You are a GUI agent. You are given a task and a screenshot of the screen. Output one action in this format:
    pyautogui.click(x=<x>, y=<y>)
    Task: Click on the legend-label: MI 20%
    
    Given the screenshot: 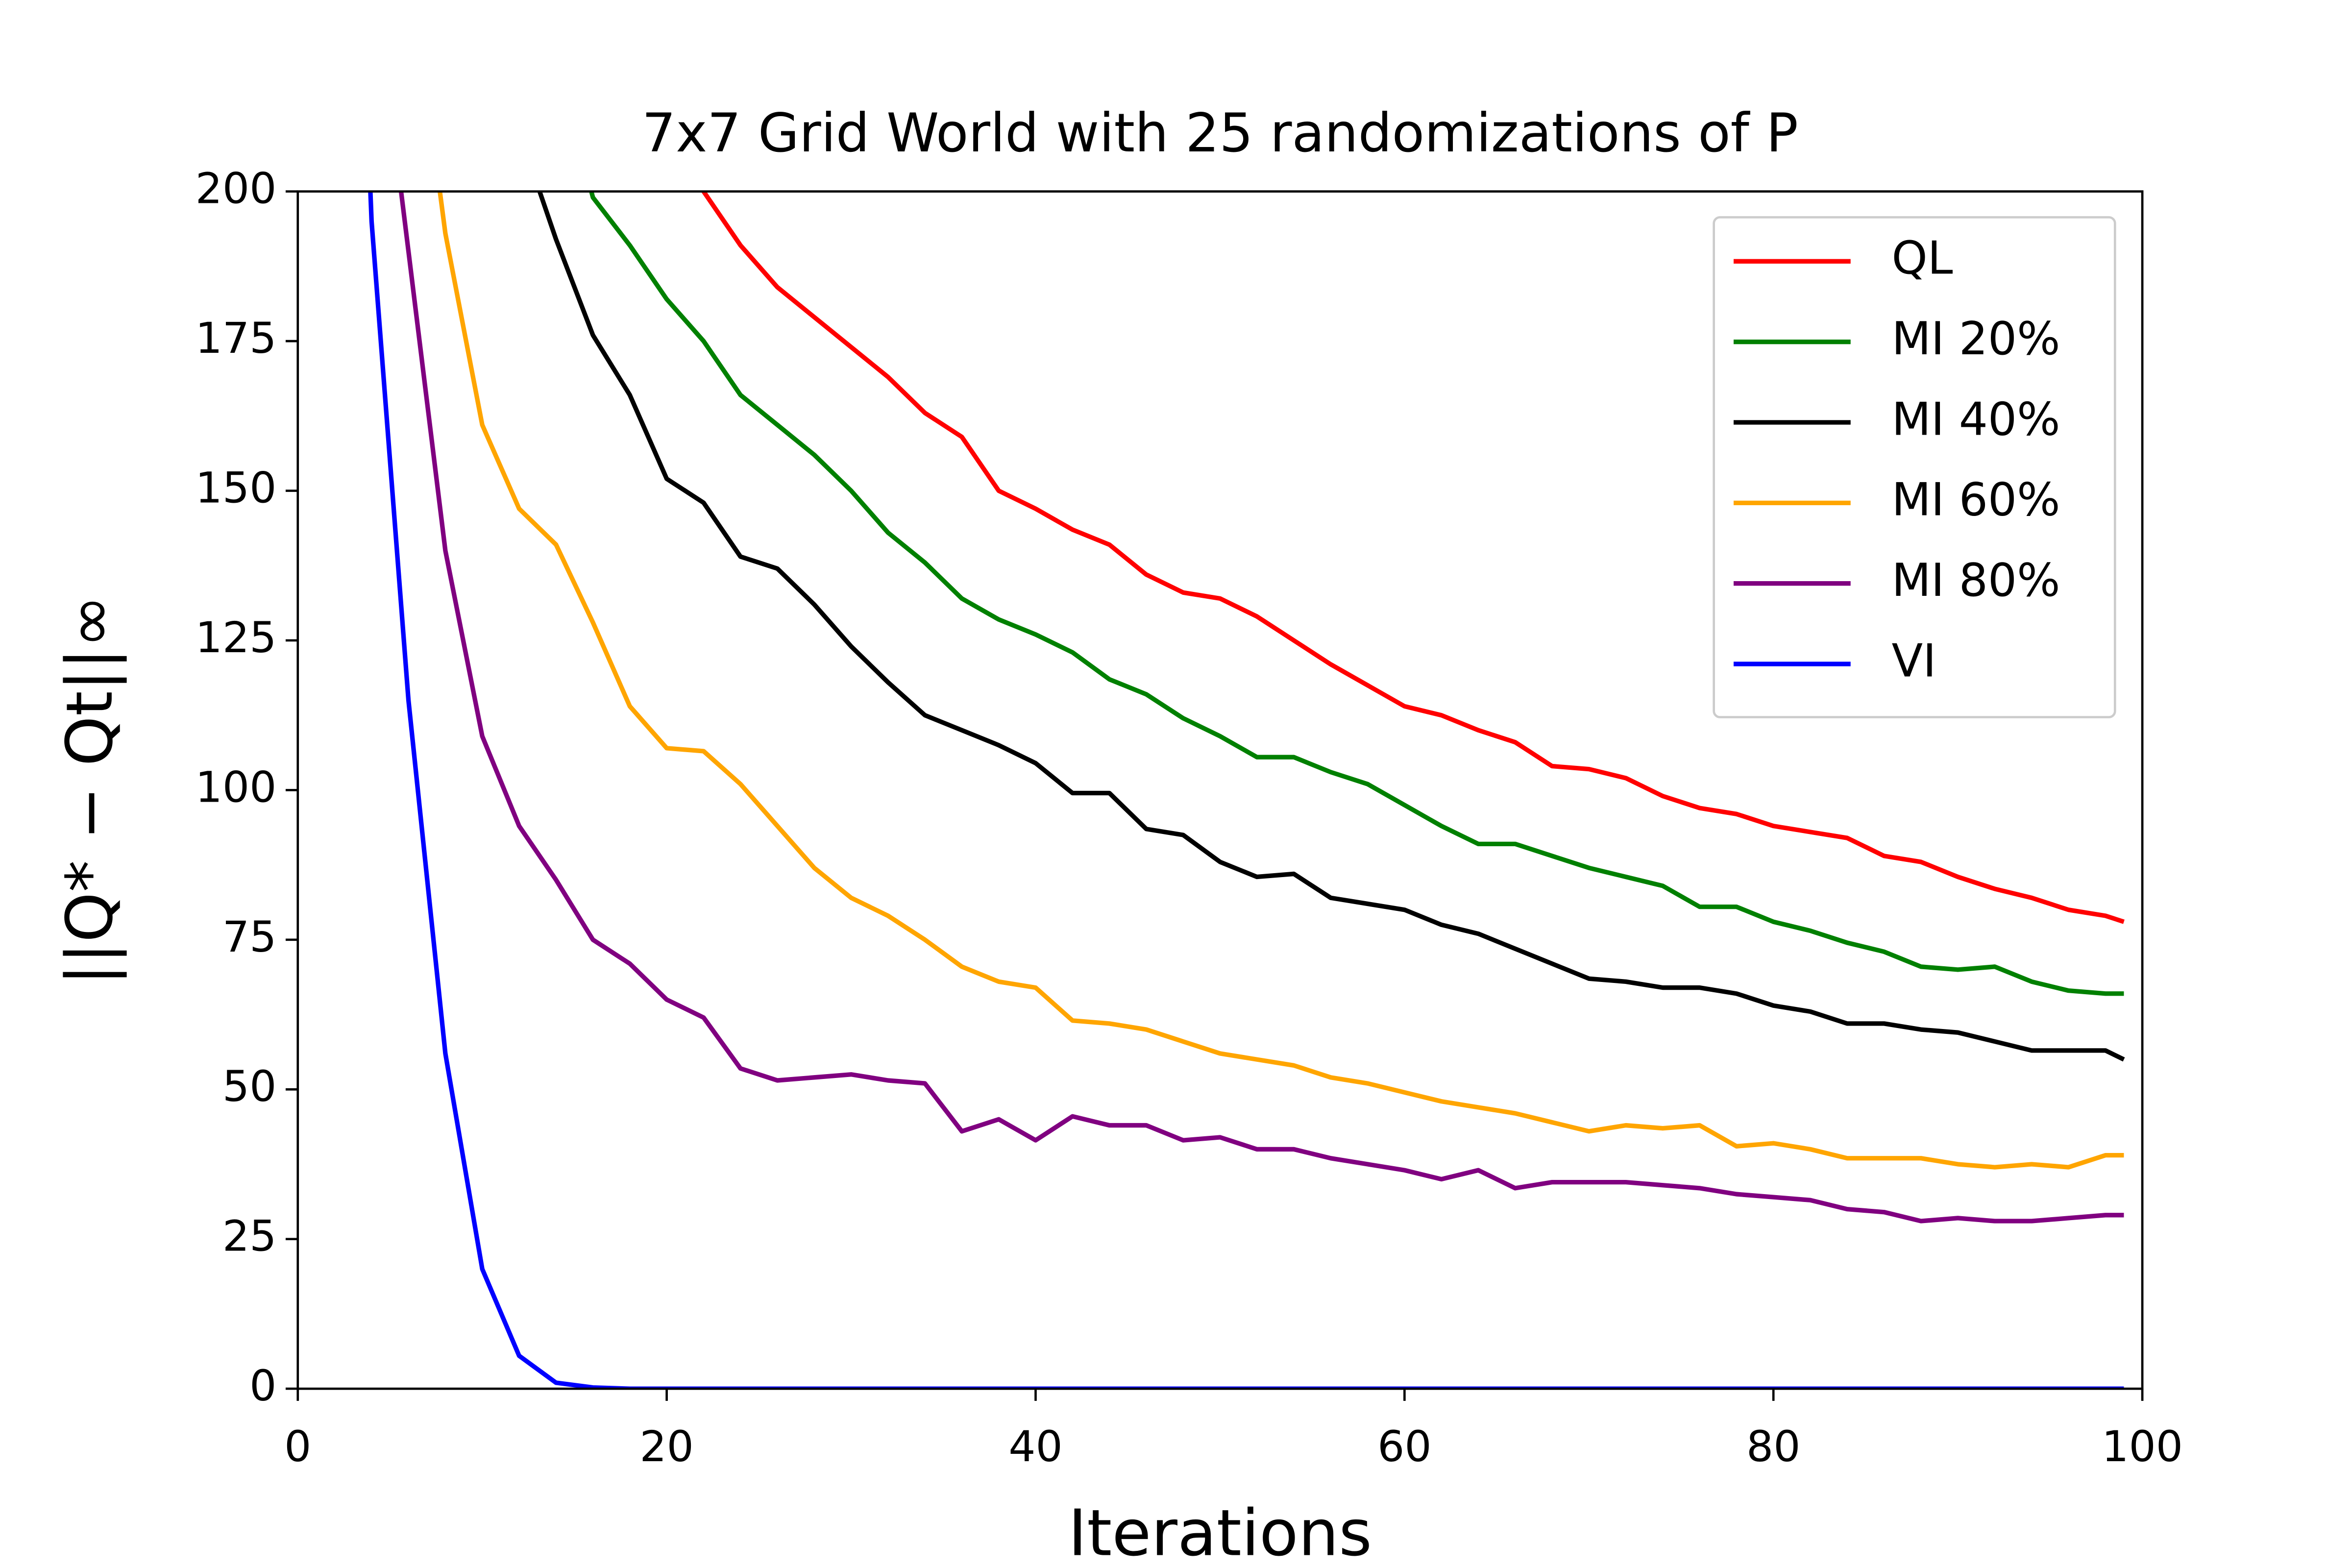 What is the action you would take?
    pyautogui.click(x=1975, y=338)
    